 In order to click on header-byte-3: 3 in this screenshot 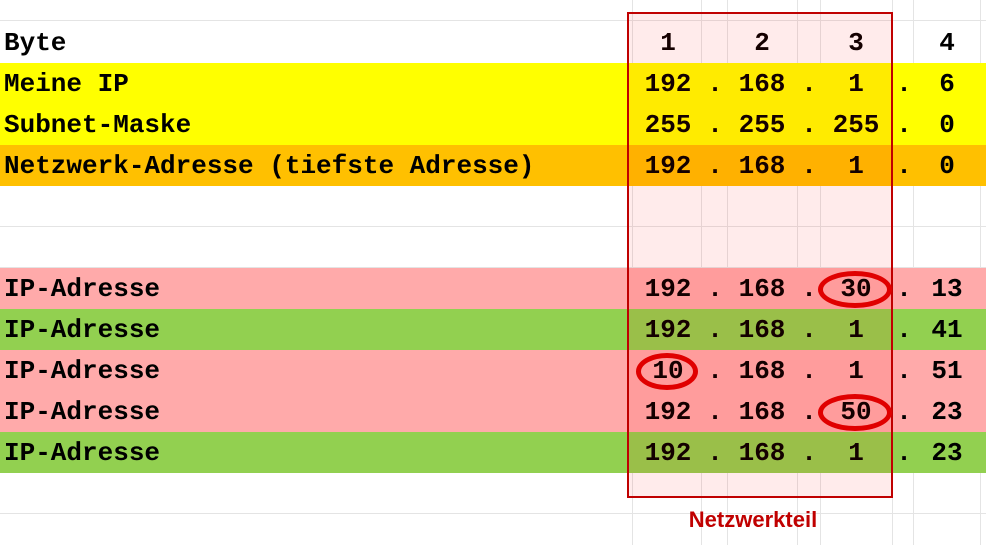, I will do `click(856, 43)`.